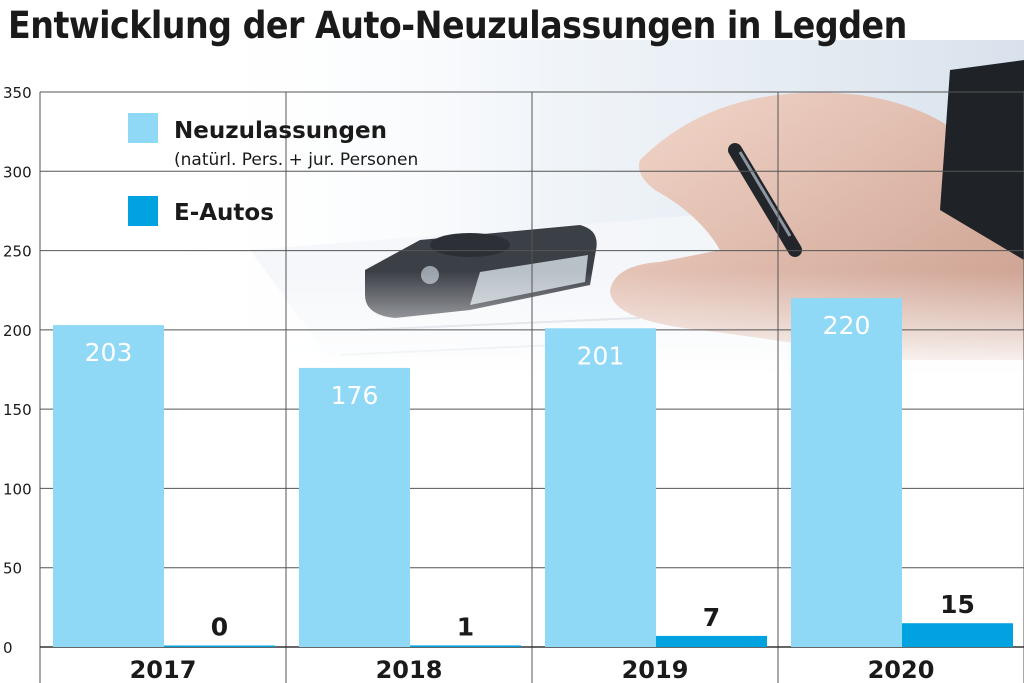 The image size is (1024, 683). Describe the element at coordinates (163, 669) in the screenshot. I see `x-tick-label: 2017` at that location.